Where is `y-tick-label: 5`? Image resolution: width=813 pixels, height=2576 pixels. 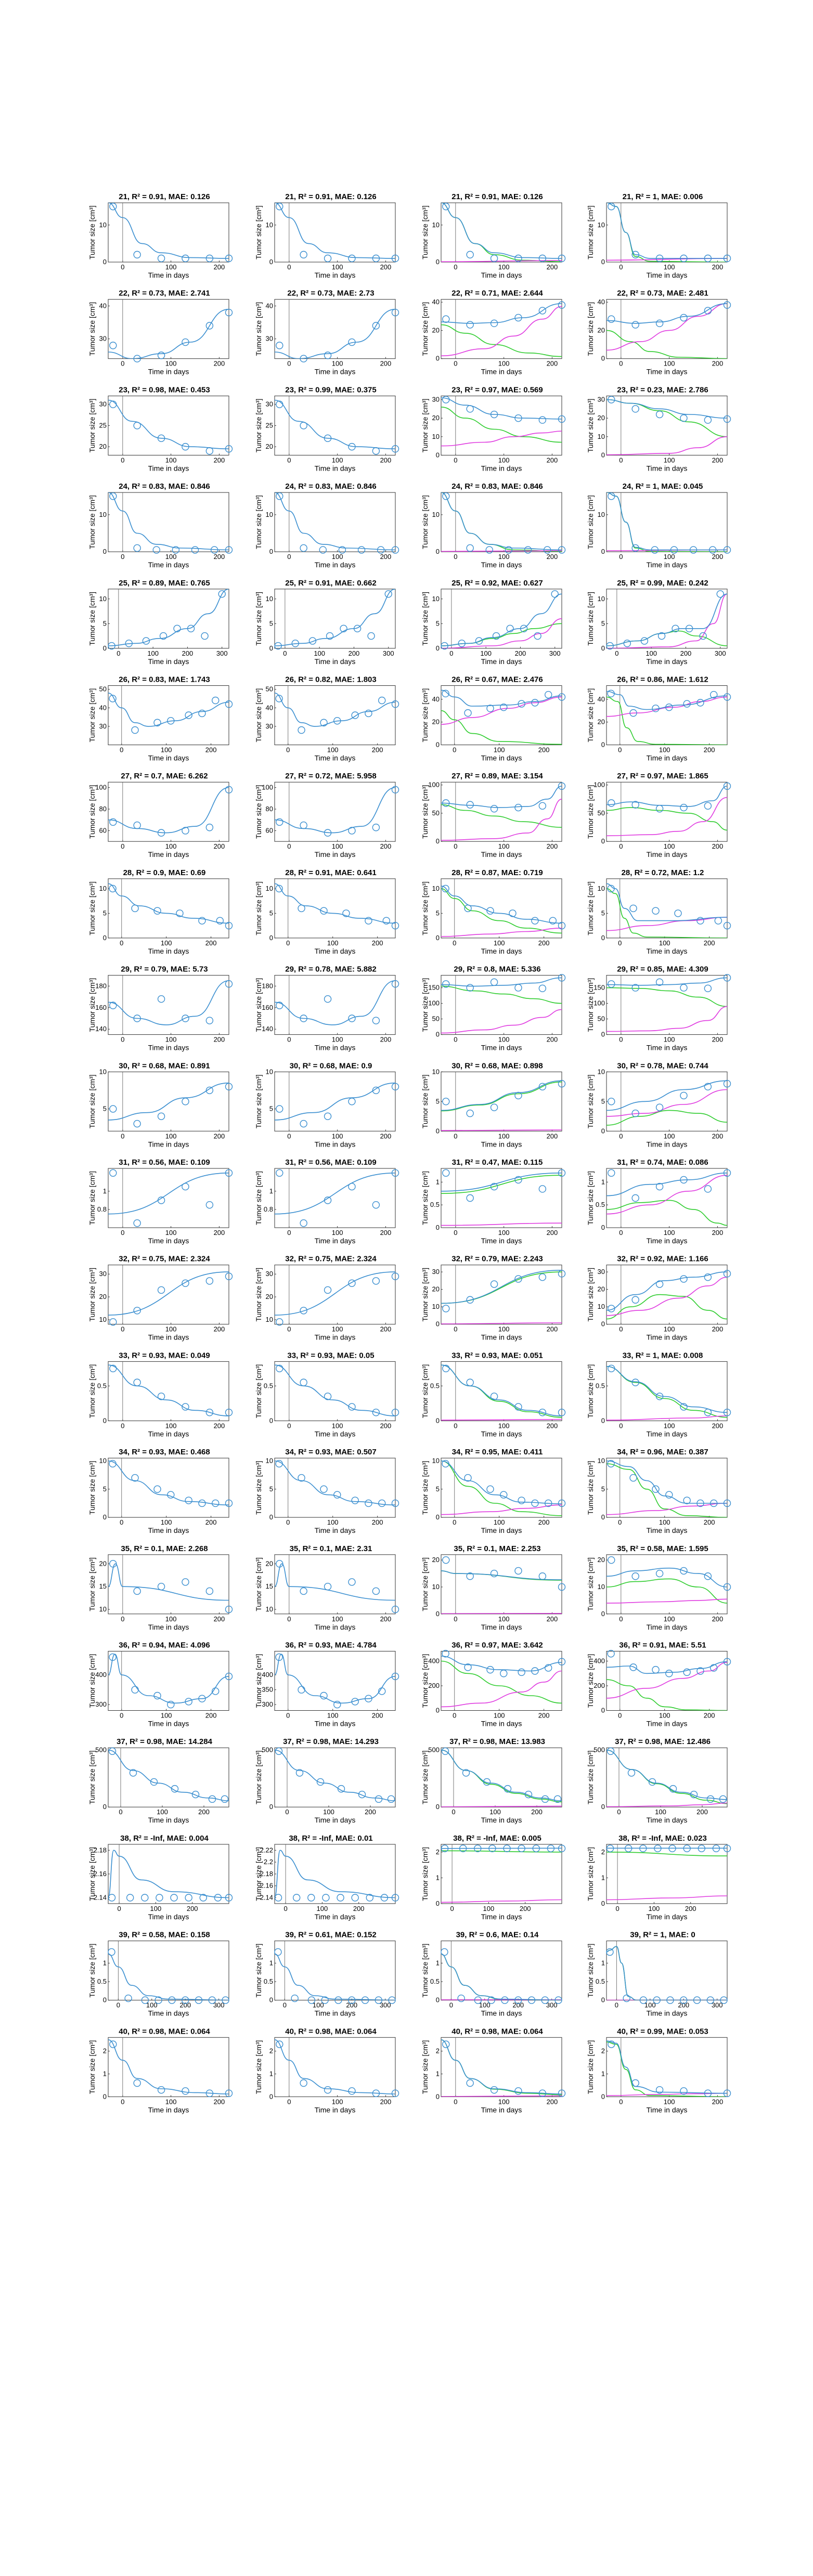 y-tick-label: 5 is located at coordinates (438, 913).